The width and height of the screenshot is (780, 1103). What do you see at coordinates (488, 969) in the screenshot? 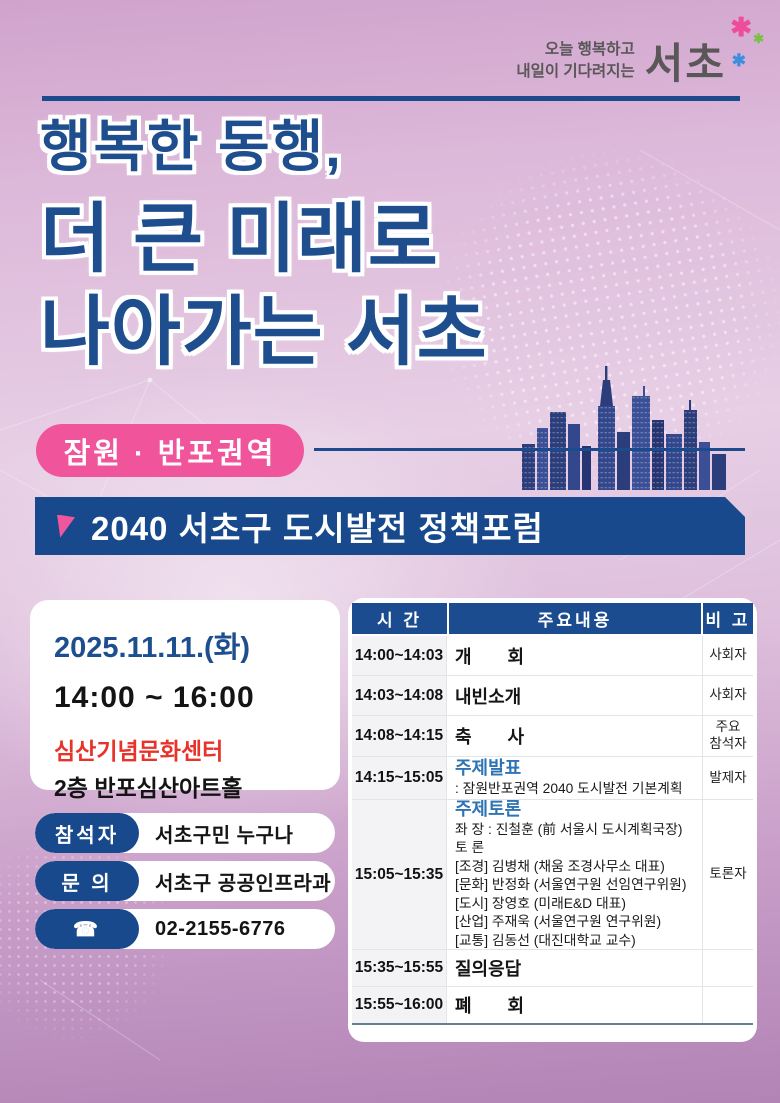
I see `schedule-item-title: 질의응답` at bounding box center [488, 969].